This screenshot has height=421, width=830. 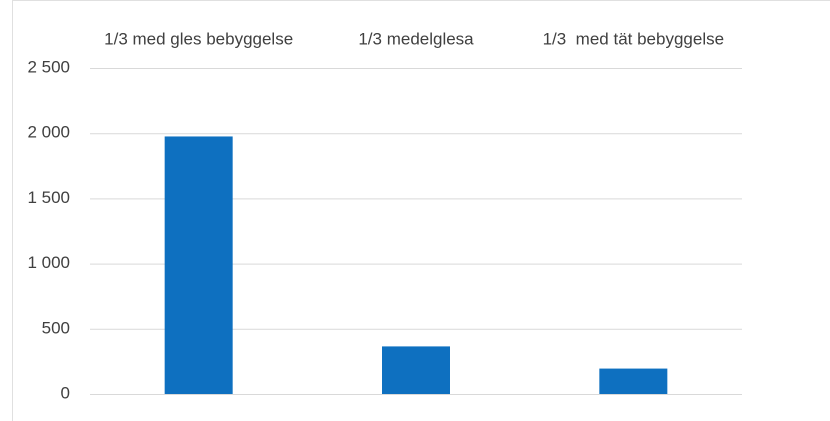 What do you see at coordinates (65, 392) in the screenshot?
I see `y-tick-label: 0` at bounding box center [65, 392].